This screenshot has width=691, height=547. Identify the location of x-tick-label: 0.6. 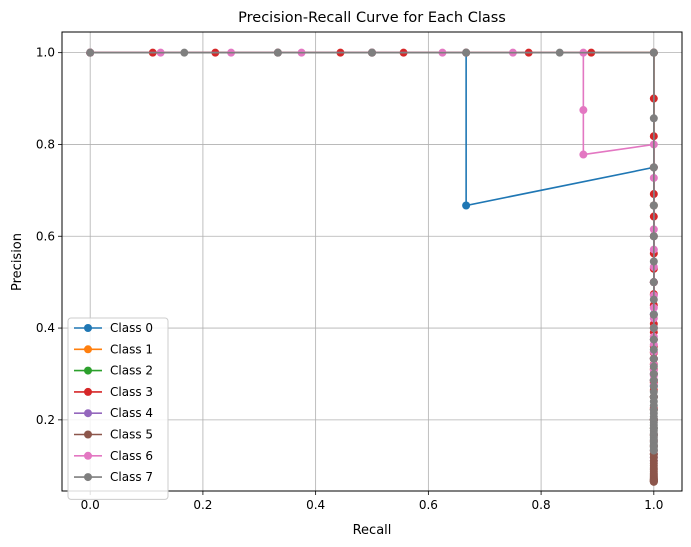
(428, 505).